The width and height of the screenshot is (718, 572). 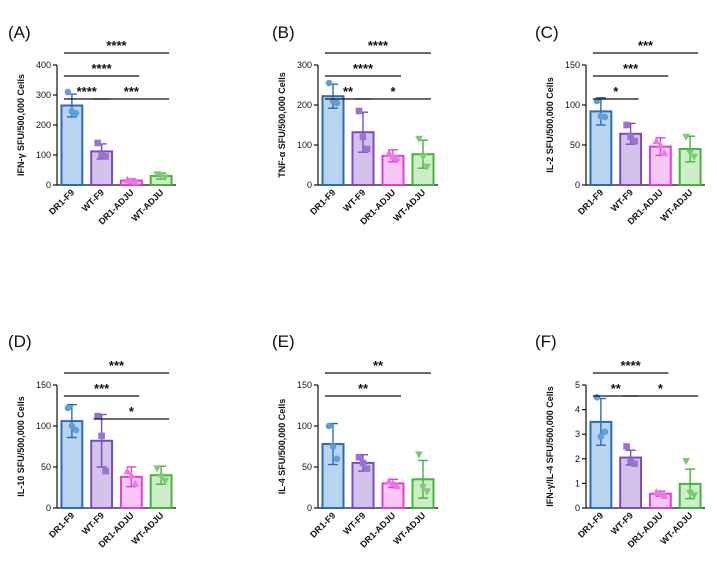 I want to click on y-tick-label: 300, so click(x=43, y=95).